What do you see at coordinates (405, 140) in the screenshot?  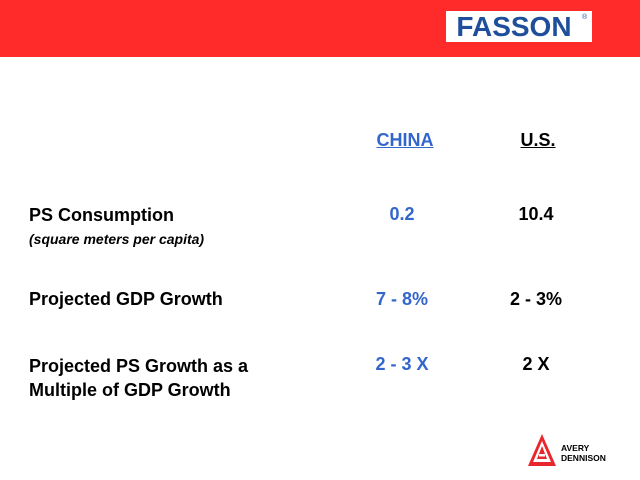 I see `column-header-china: CHINA` at bounding box center [405, 140].